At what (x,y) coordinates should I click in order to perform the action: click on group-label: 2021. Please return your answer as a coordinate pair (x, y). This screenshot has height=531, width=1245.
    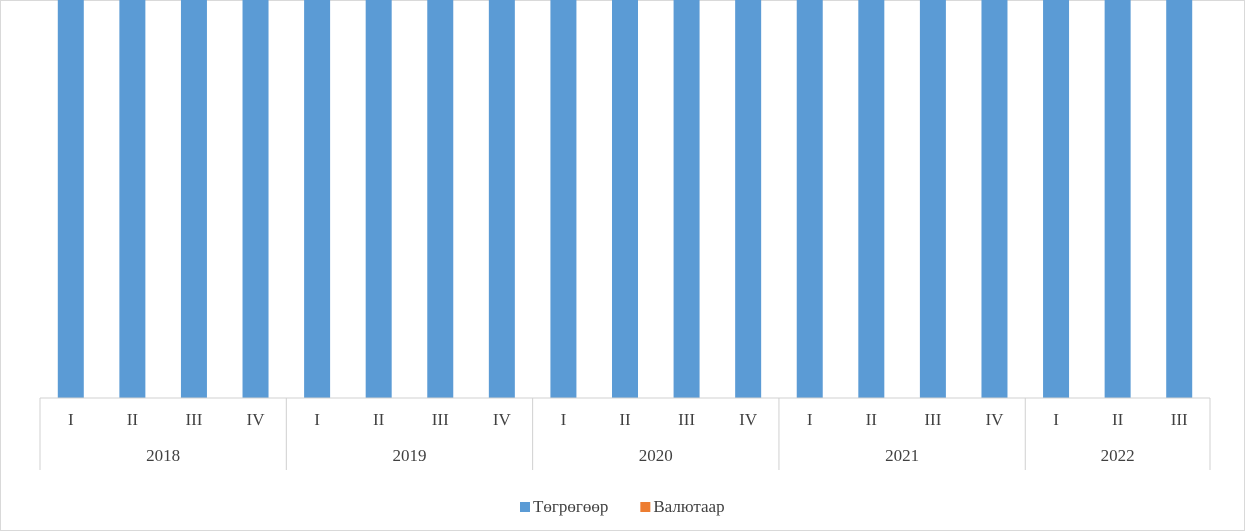
    Looking at the image, I should click on (902, 455).